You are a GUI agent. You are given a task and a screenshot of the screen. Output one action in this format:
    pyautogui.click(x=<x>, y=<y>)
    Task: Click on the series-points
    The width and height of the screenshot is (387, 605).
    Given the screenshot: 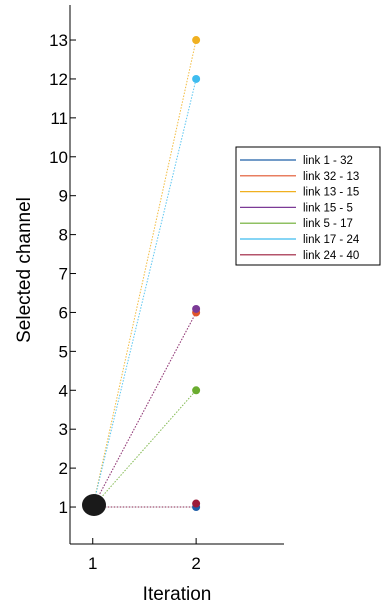 What is the action you would take?
    pyautogui.click(x=196, y=274)
    